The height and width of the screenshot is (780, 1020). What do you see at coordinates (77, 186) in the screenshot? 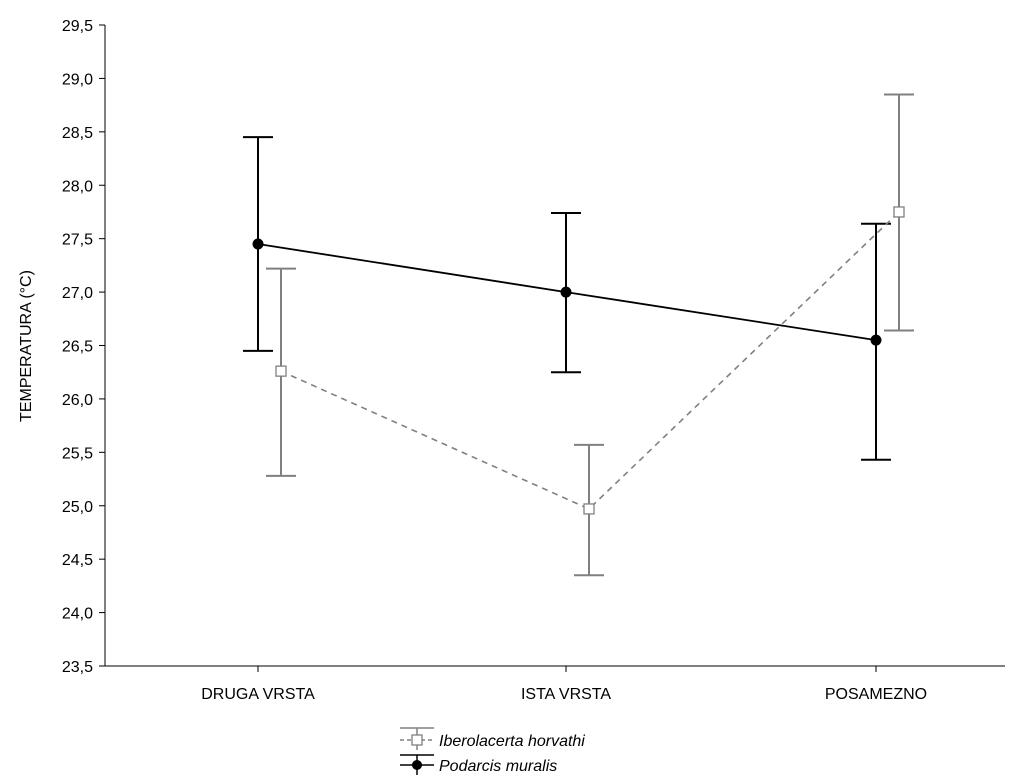
I see `y-tick-label: 28,0` at bounding box center [77, 186].